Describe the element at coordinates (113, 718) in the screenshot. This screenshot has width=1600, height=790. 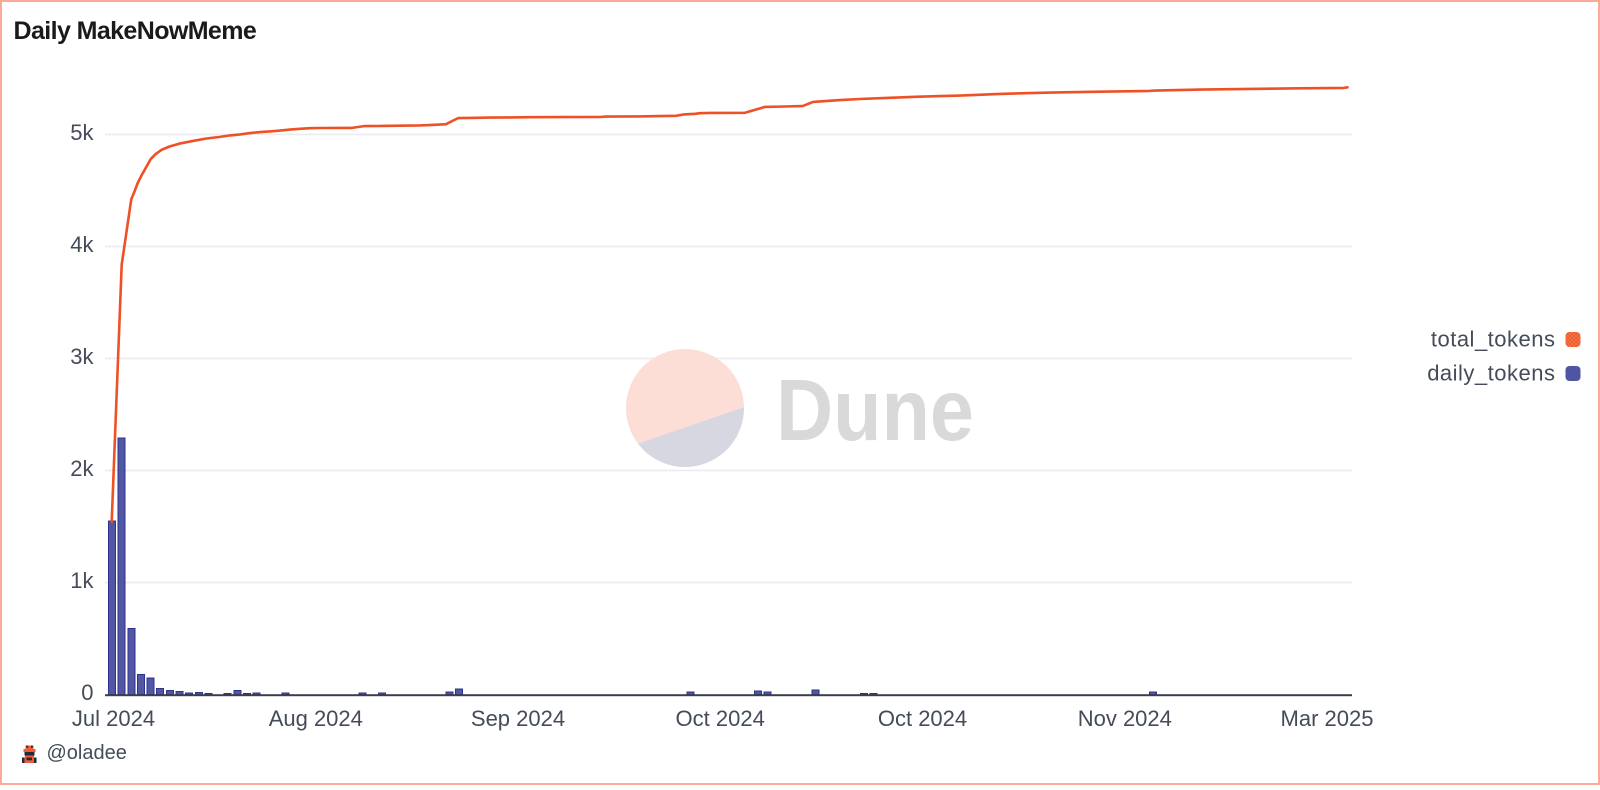
I see `svg-text: Jul 2024` at that location.